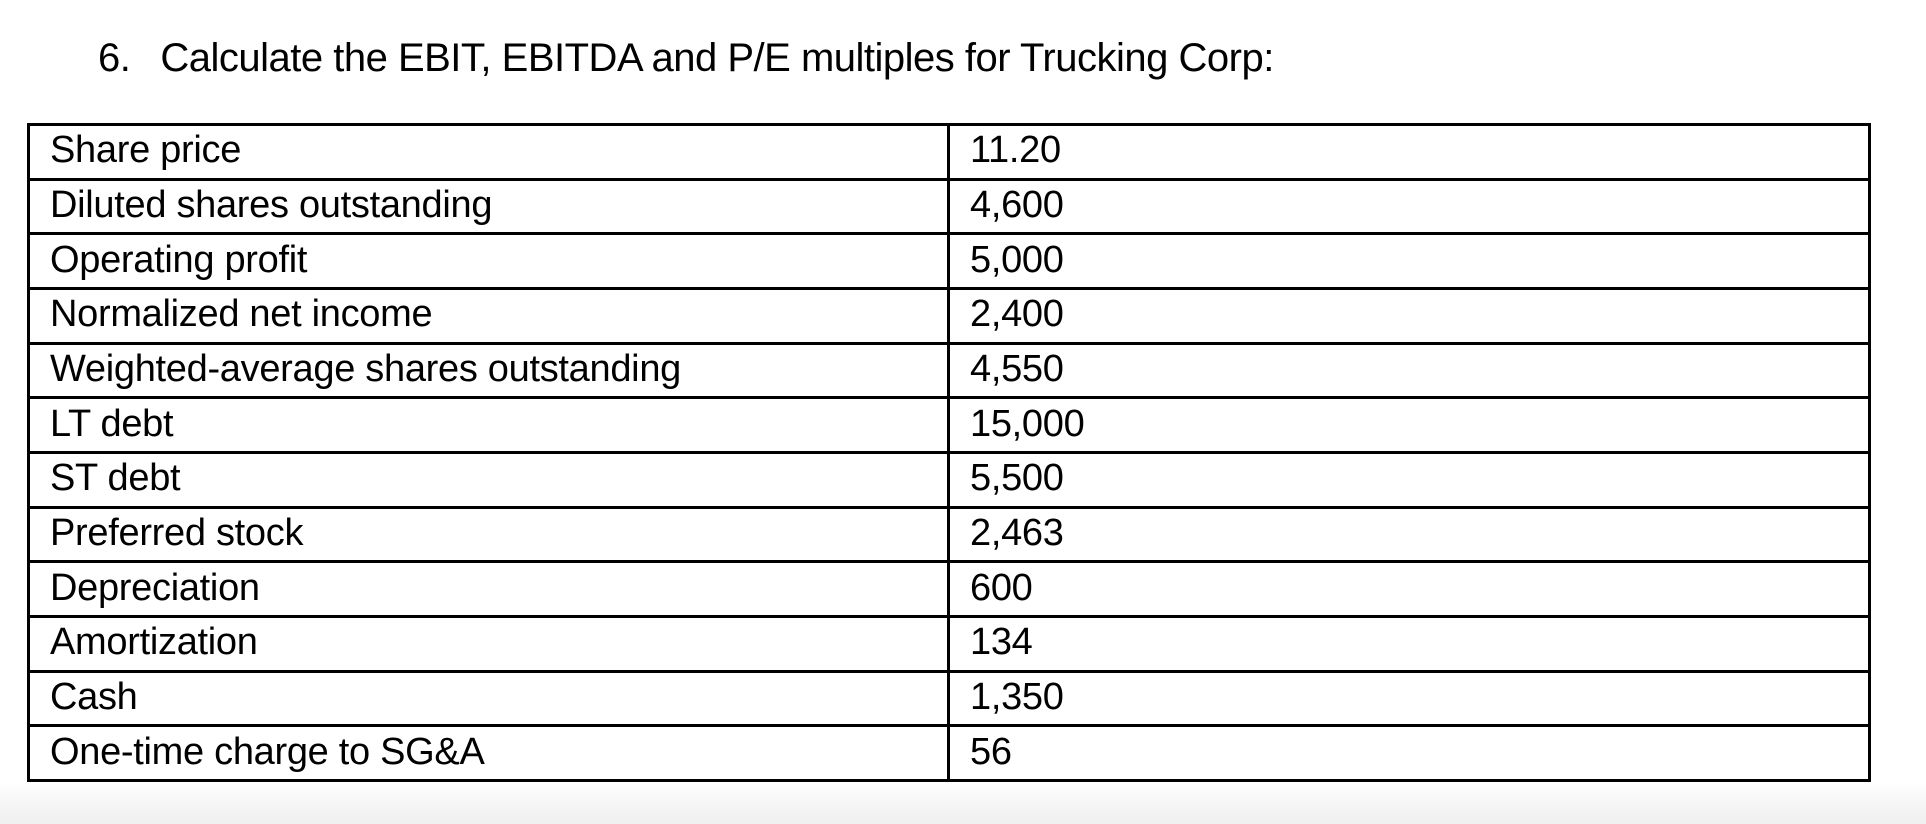 The width and height of the screenshot is (1926, 824). What do you see at coordinates (114, 58) in the screenshot?
I see `question-number: 6.` at bounding box center [114, 58].